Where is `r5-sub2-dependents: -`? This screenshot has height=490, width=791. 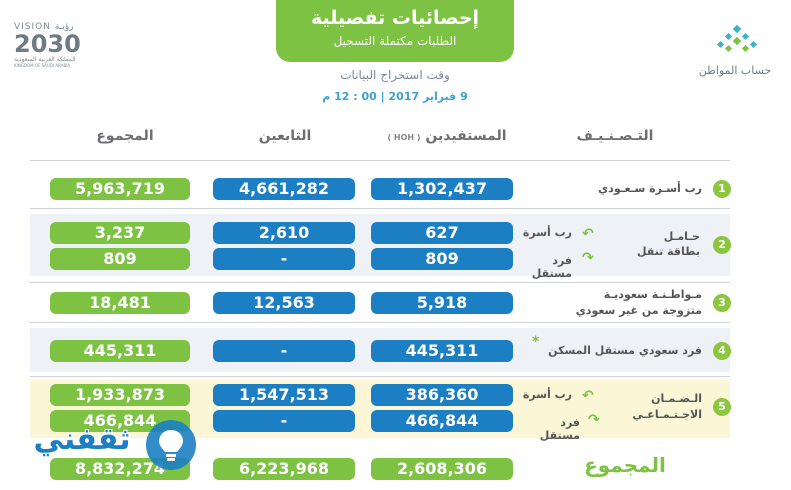
r5-sub2-dependents: - is located at coordinates (284, 421).